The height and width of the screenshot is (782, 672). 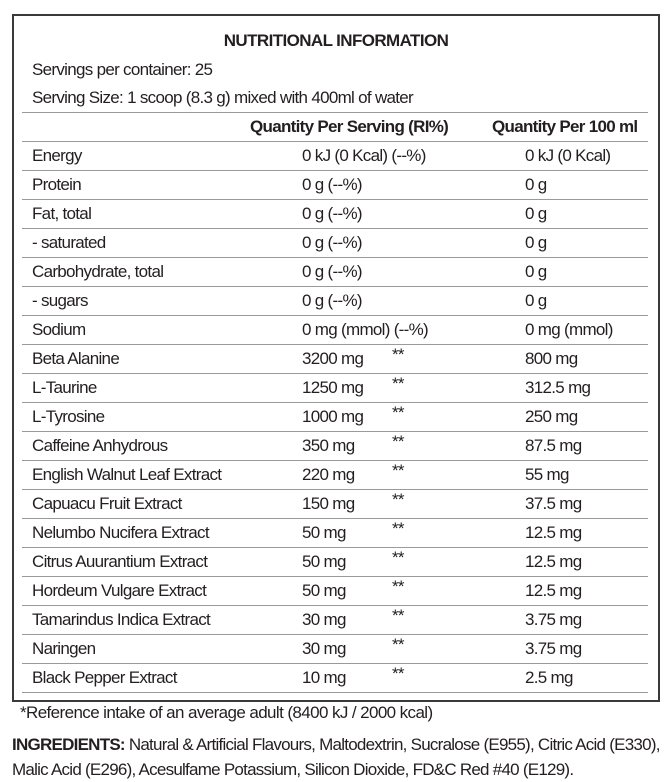 I want to click on nutrient-name: Beta Alanine, so click(x=76, y=358).